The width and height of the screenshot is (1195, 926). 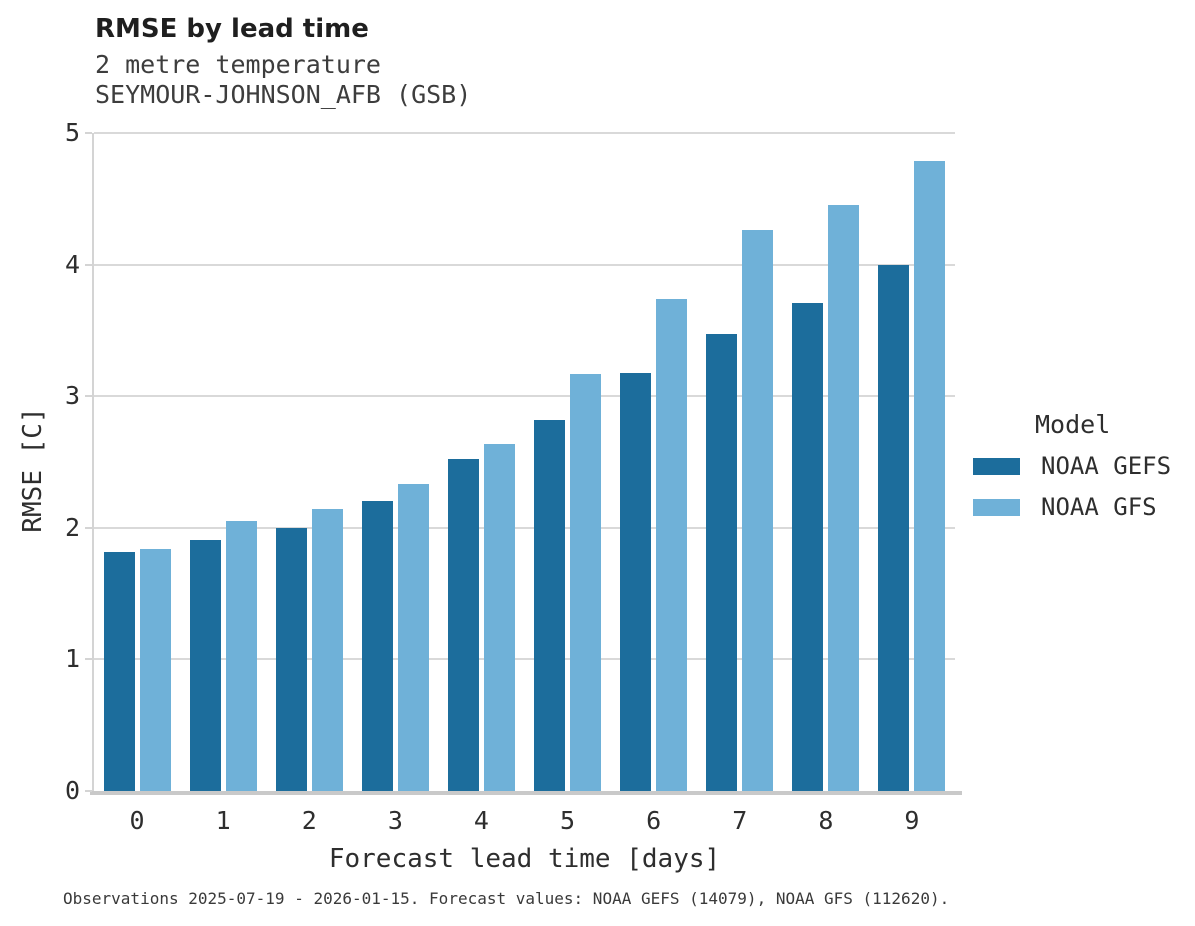 What do you see at coordinates (72, 396) in the screenshot?
I see `y-tick-label-3: 3` at bounding box center [72, 396].